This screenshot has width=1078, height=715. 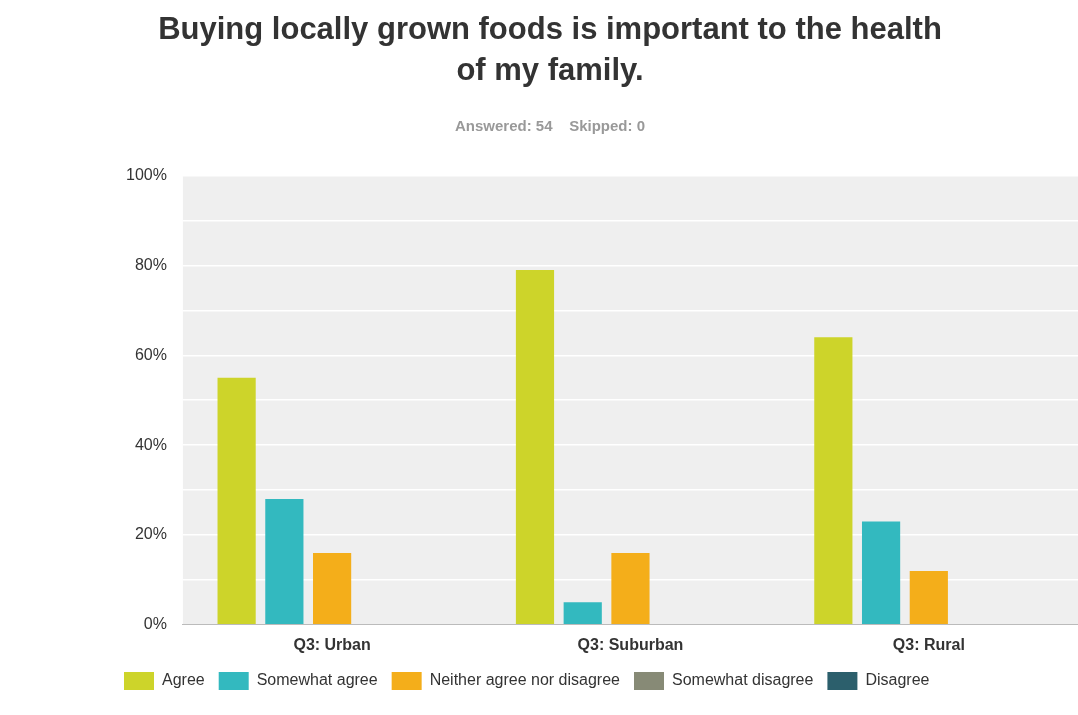 I want to click on y-tick-label: 40%, so click(x=150, y=444).